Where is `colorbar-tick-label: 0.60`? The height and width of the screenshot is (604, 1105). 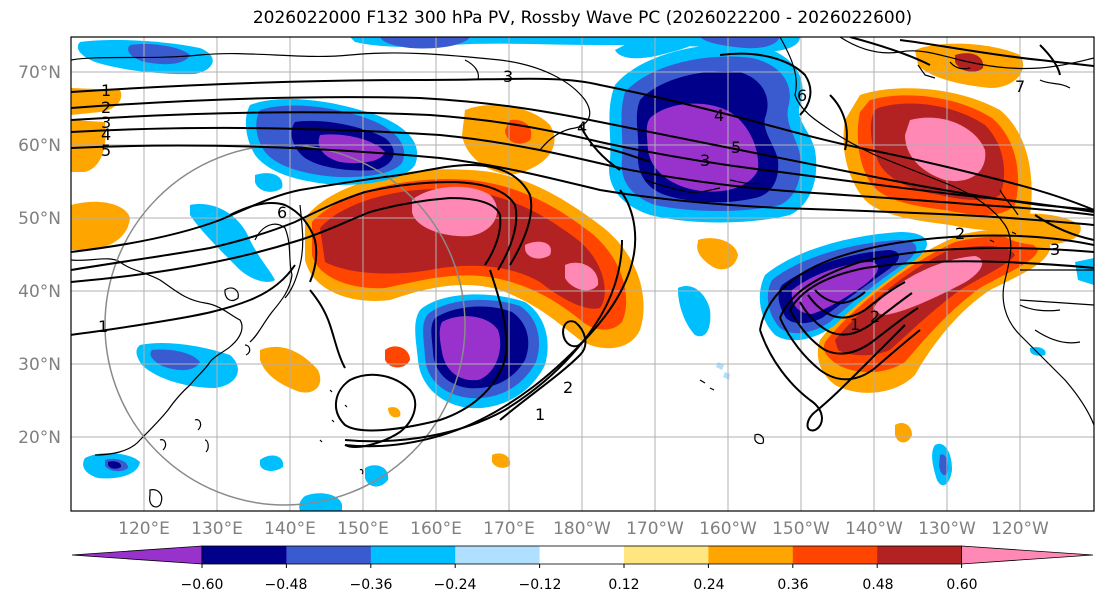 colorbar-tick-label: 0.60 is located at coordinates (961, 585).